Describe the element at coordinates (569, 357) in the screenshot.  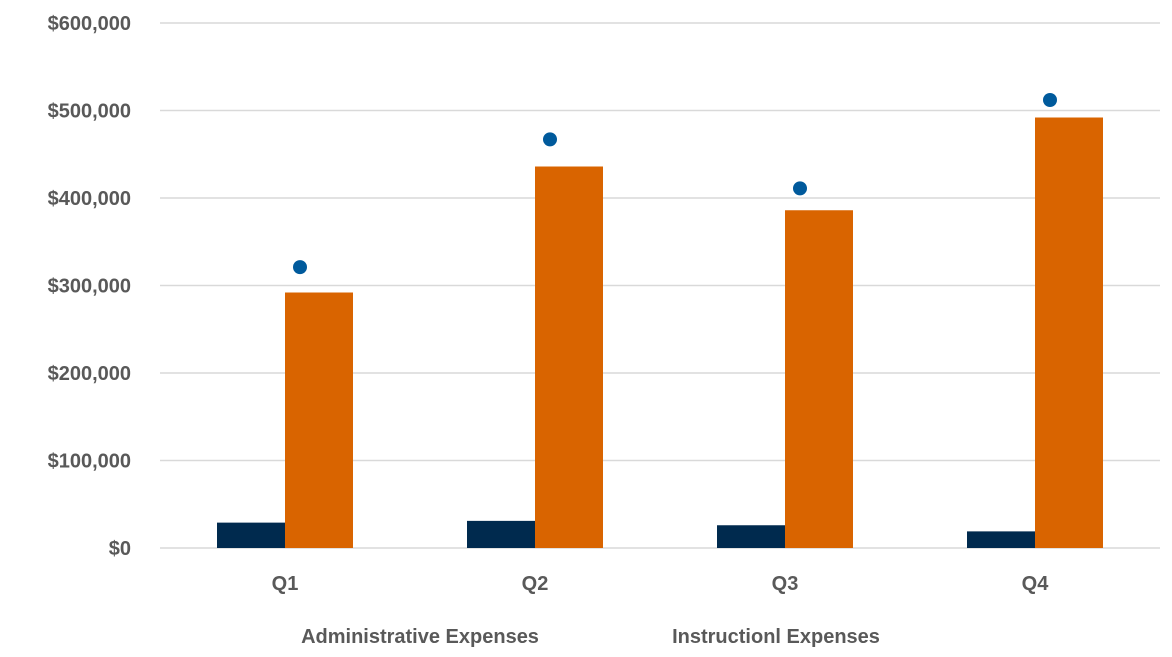
I see `bar-instructional-q2` at that location.